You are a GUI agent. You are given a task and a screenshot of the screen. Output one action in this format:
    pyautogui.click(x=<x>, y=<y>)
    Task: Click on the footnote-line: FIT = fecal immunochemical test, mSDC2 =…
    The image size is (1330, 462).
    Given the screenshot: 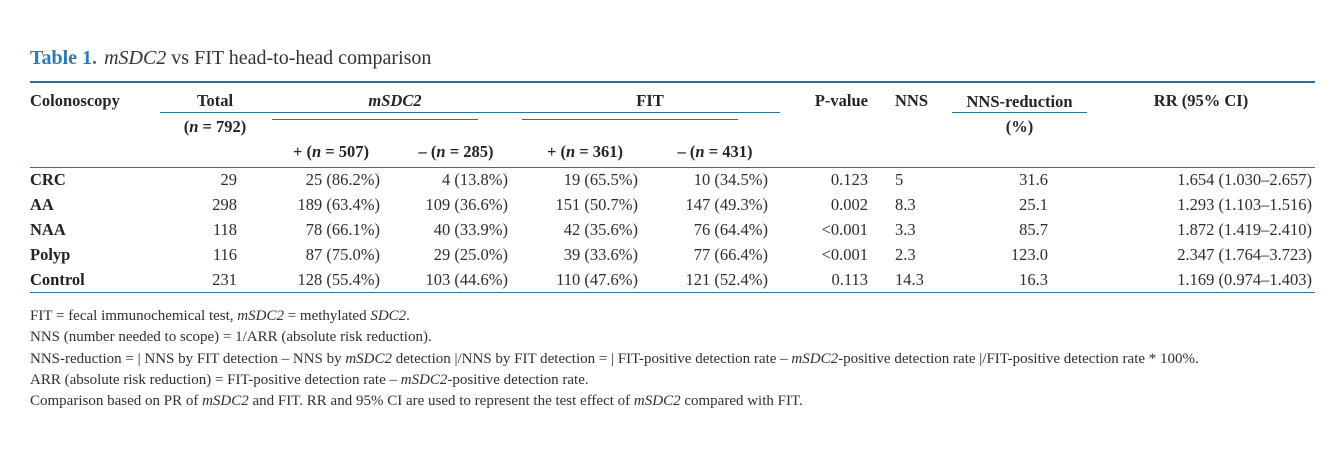 What is the action you would take?
    pyautogui.click(x=220, y=316)
    